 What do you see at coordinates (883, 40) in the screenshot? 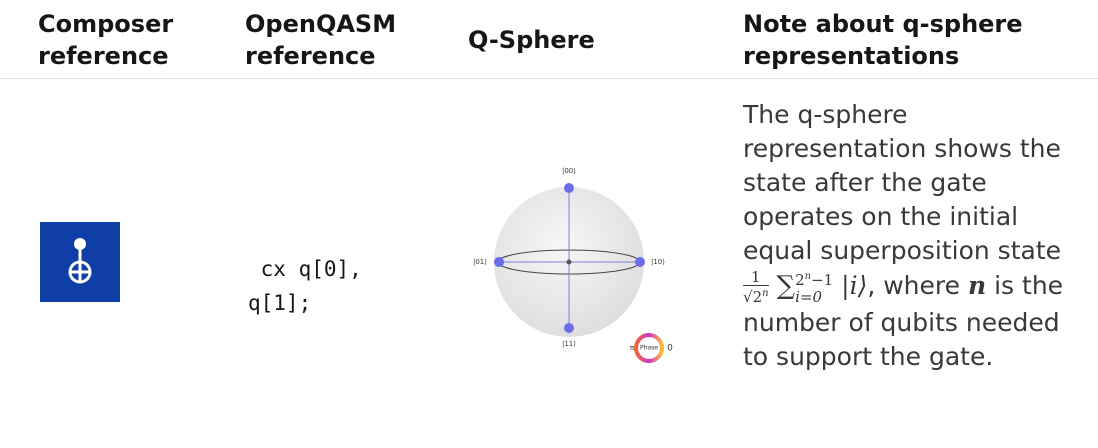
I see `header: Note about q-sphere representations` at bounding box center [883, 40].